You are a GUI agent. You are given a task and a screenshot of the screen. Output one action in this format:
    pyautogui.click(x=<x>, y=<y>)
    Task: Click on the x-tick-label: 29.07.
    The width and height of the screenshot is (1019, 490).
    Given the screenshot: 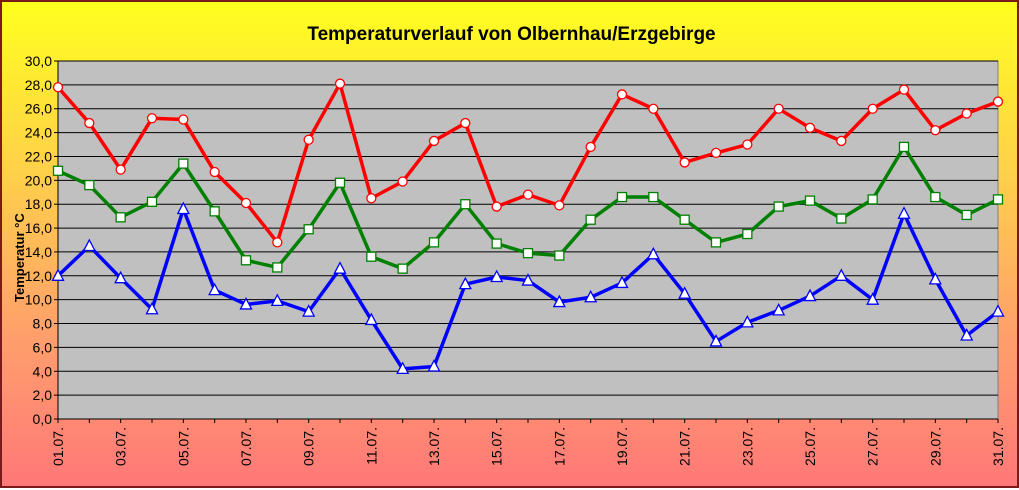 What is the action you would take?
    pyautogui.click(x=935, y=446)
    